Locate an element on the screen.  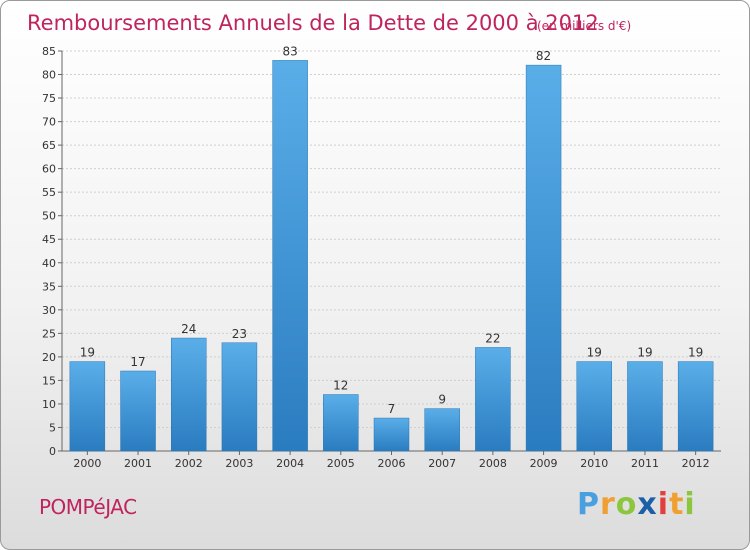
logo-letter: x is located at coordinates (647, 504).